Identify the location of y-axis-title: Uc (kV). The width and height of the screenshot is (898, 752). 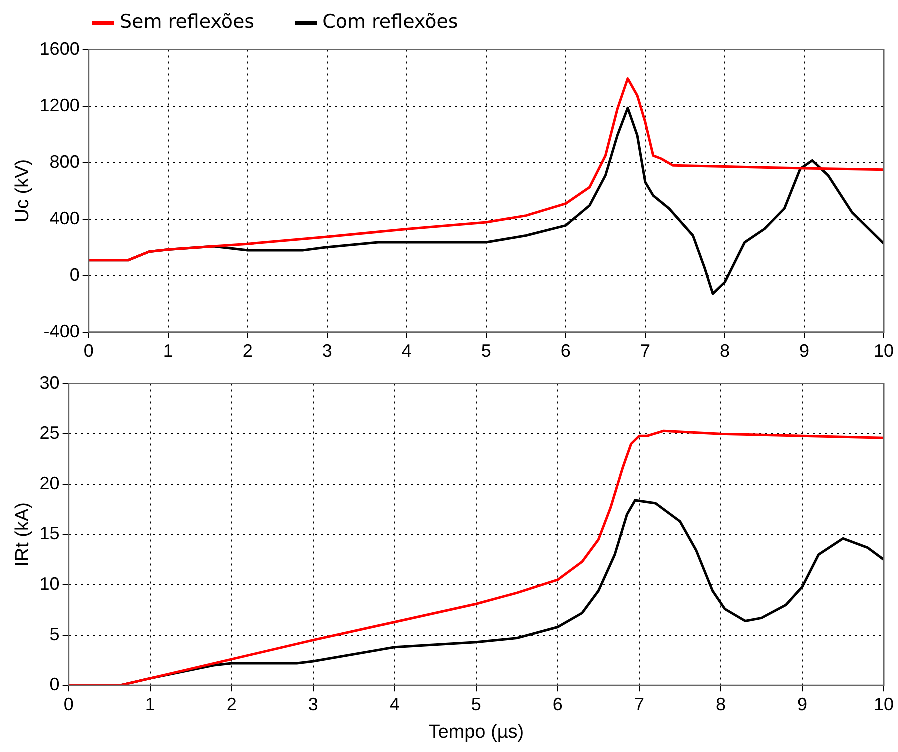
(23, 191).